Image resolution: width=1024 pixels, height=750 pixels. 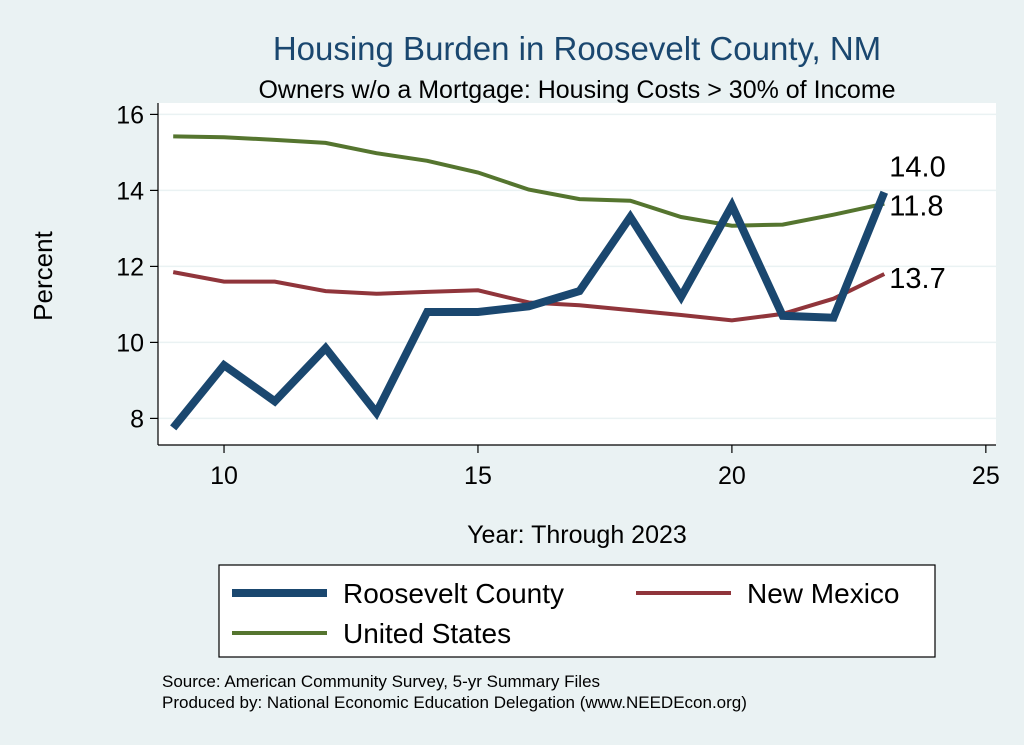 What do you see at coordinates (565, 613) in the screenshot?
I see `legend: Roosevelt County New Mexico United States` at bounding box center [565, 613].